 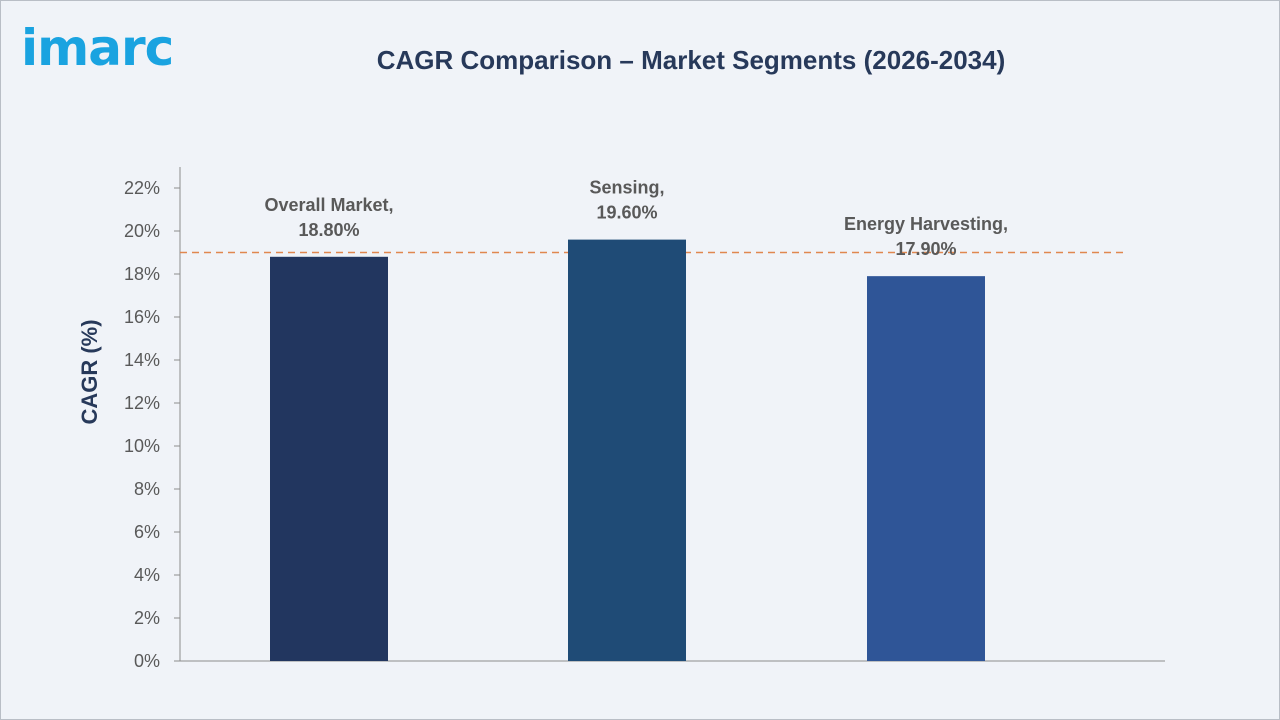 I want to click on bar-sensing, so click(x=627, y=450).